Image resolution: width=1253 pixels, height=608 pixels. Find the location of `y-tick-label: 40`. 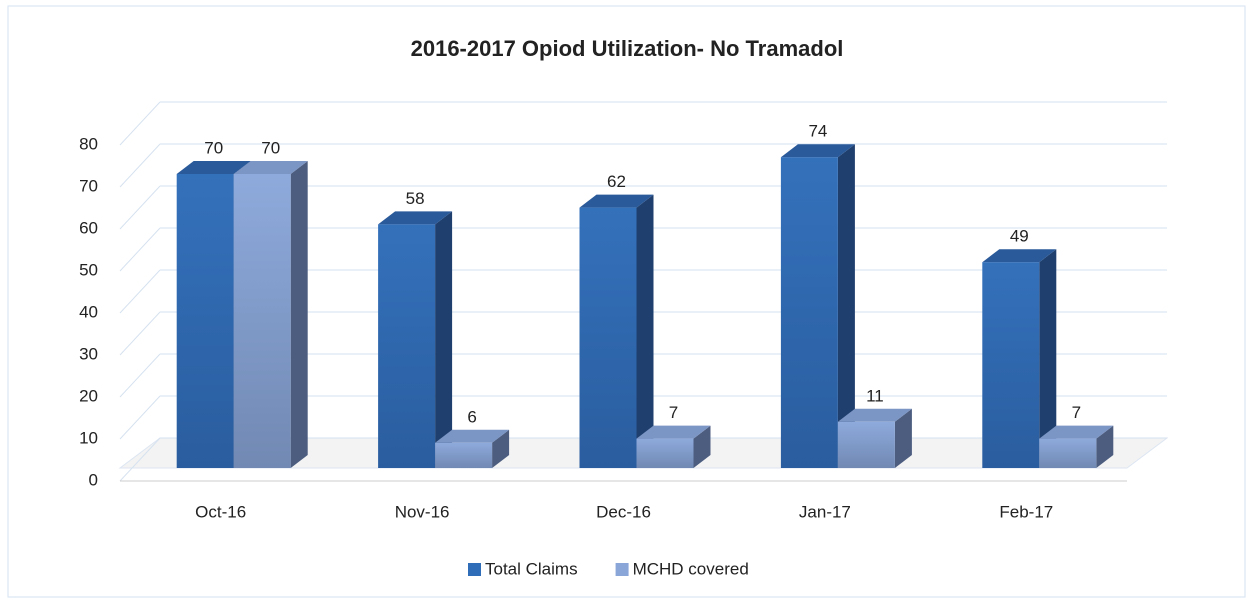

y-tick-label: 40 is located at coordinates (88, 311).